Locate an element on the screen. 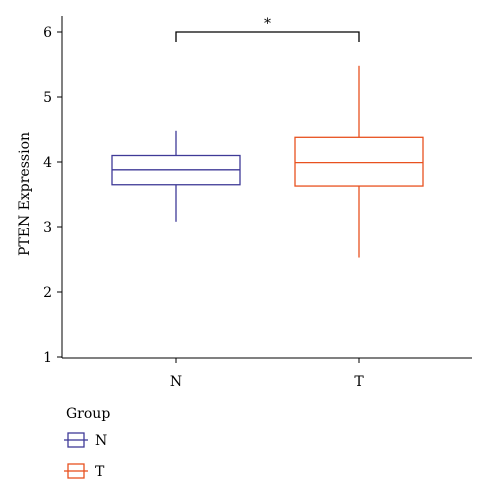 This screenshot has height=500, width=489. y-ticks: 1 2 3 4 5 6 is located at coordinates (52, 195).